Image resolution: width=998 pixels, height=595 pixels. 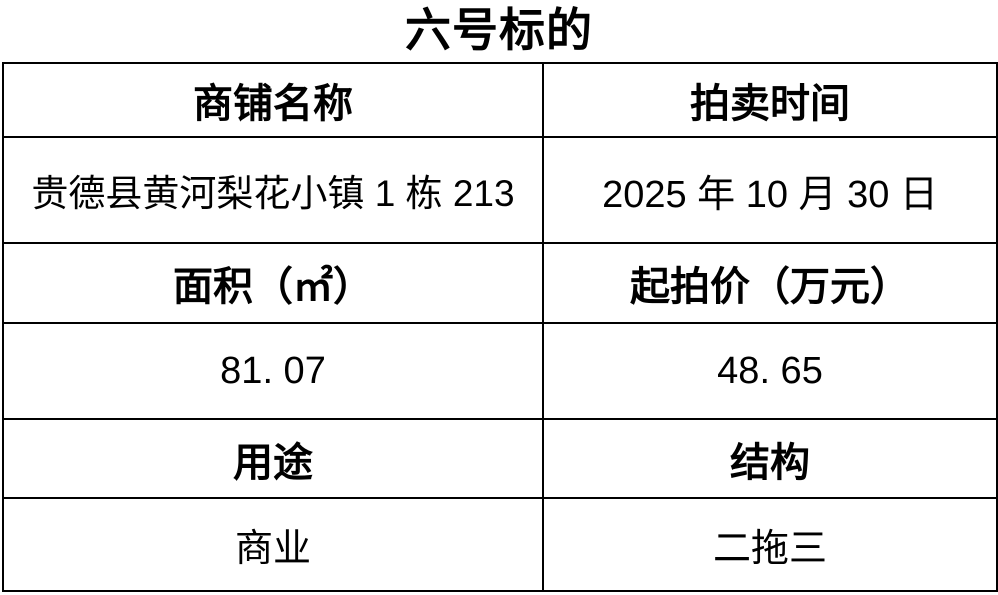 I want to click on table-row-headers-2: 面积（㎡） 起拍价（万元）, so click(x=500, y=283).